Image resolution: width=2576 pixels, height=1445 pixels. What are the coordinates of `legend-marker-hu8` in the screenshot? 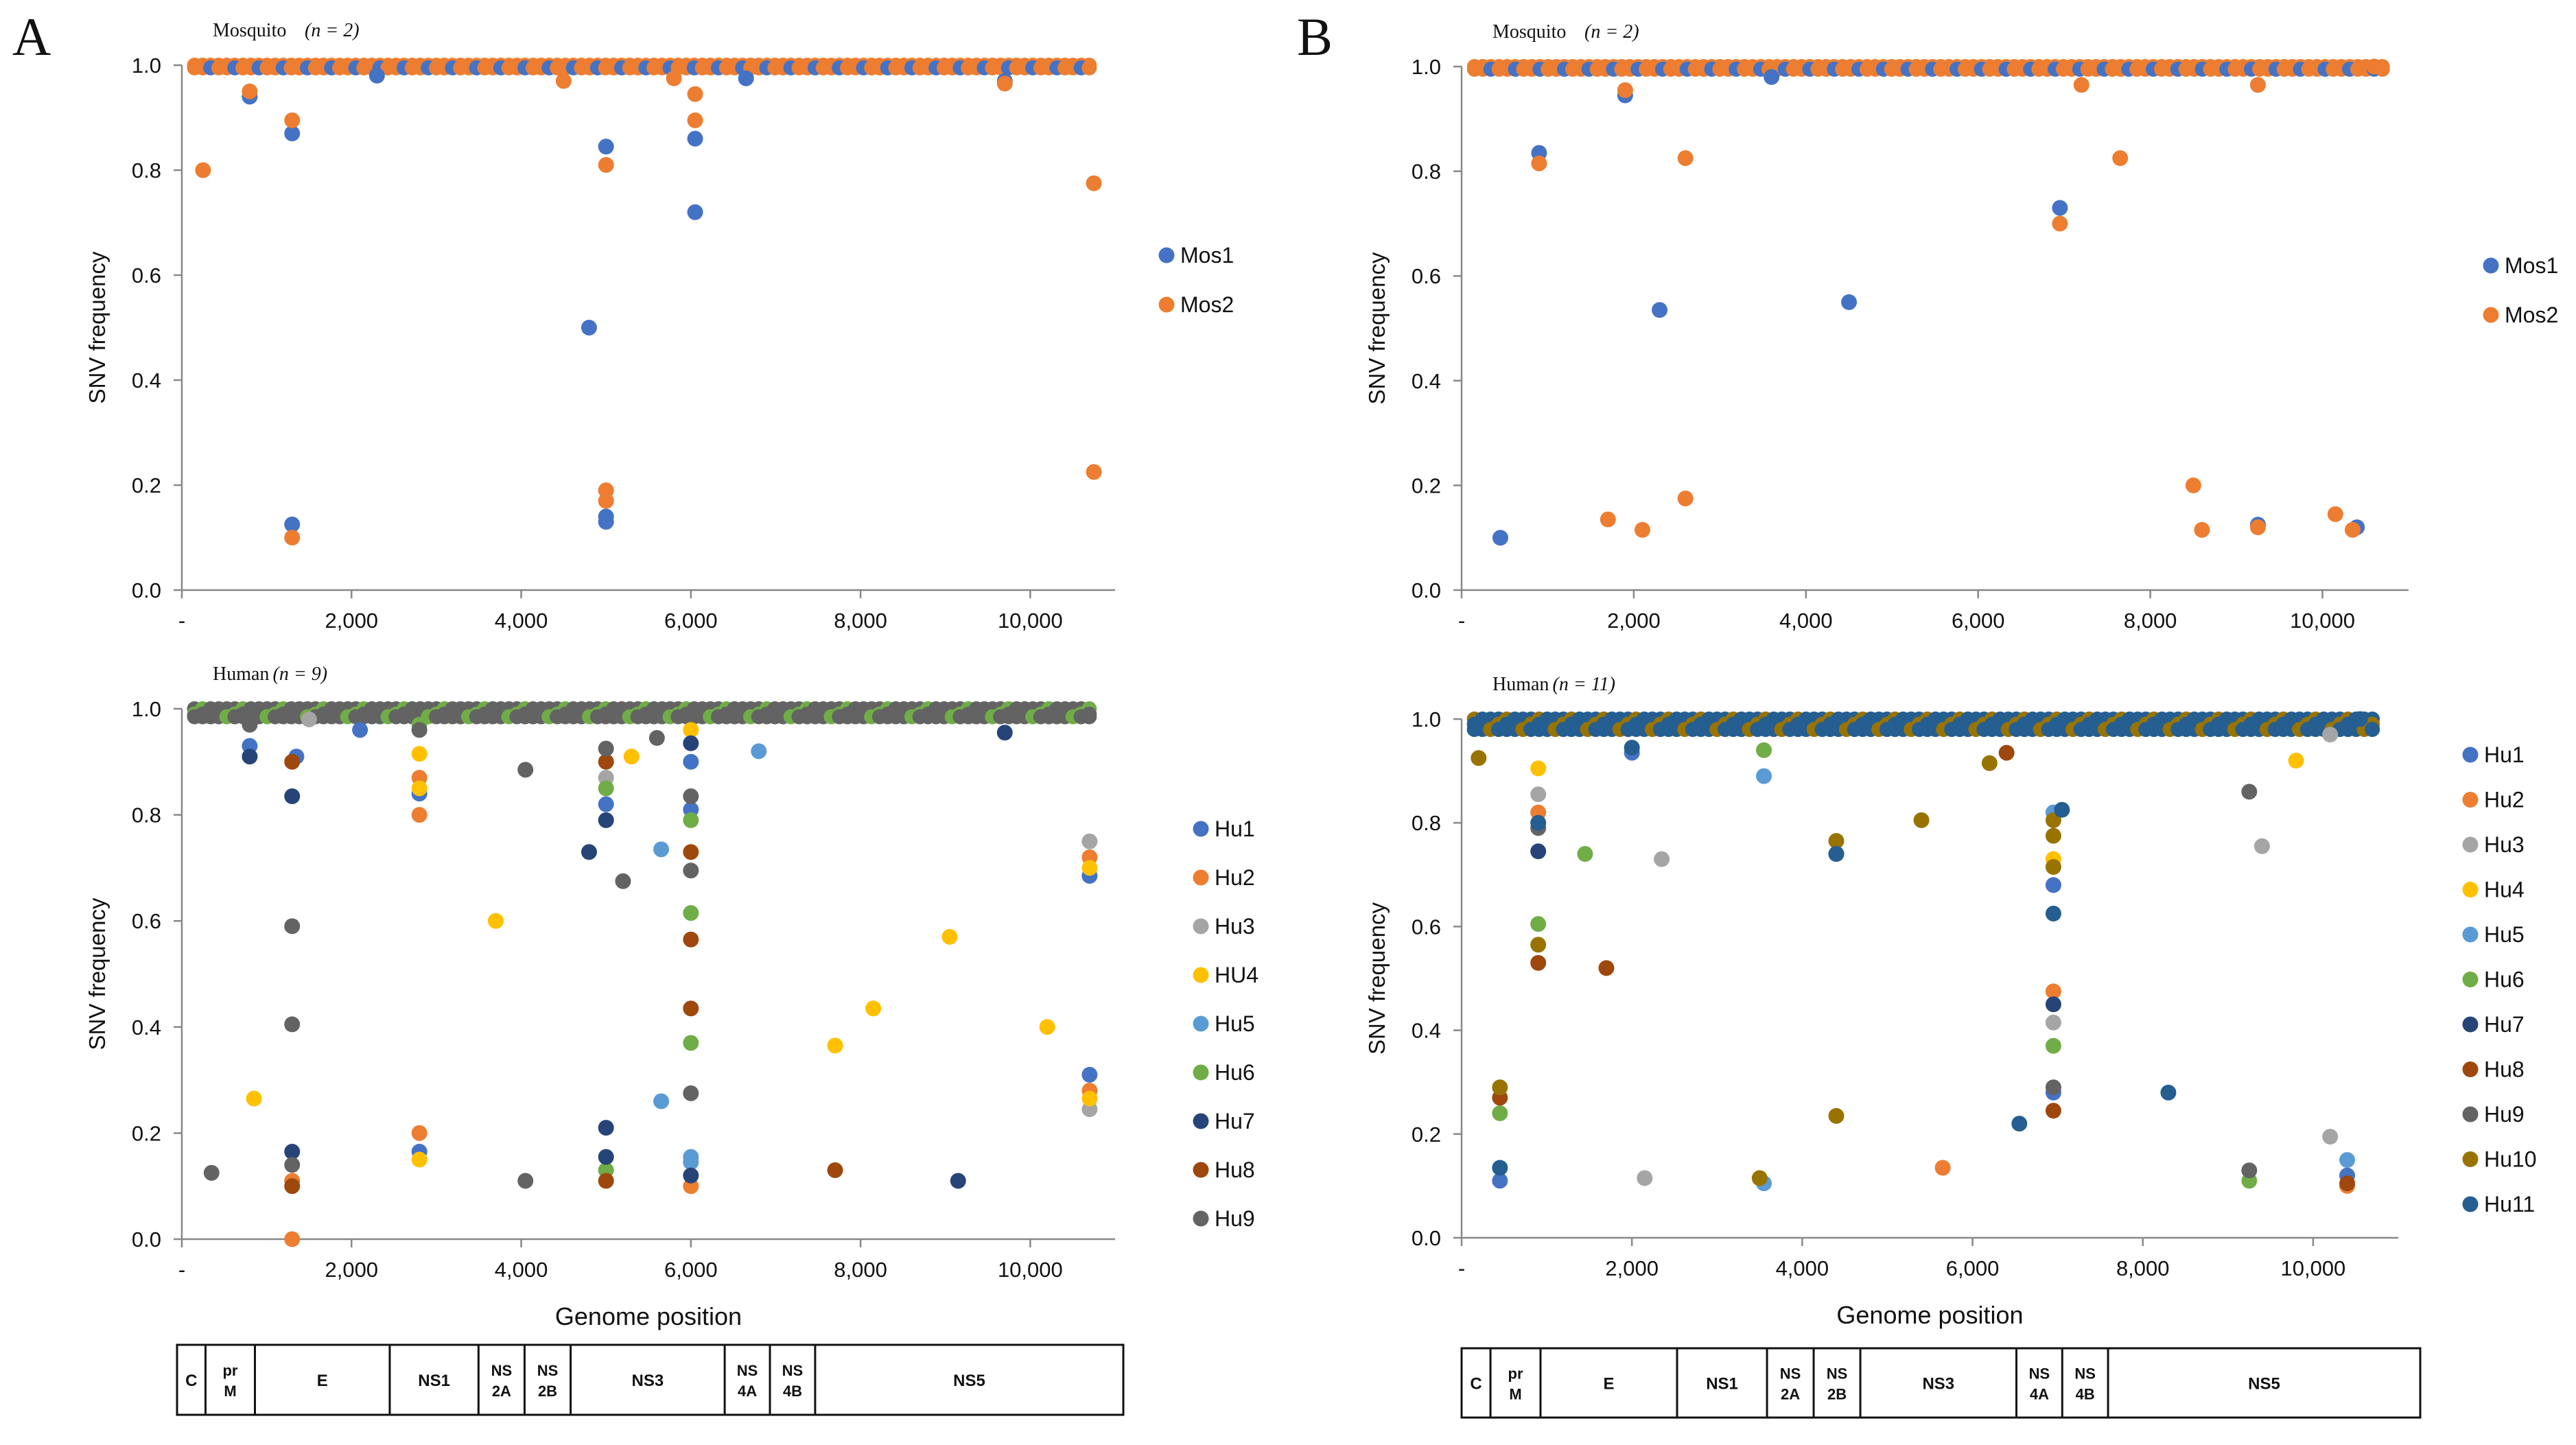 It's located at (1201, 1170).